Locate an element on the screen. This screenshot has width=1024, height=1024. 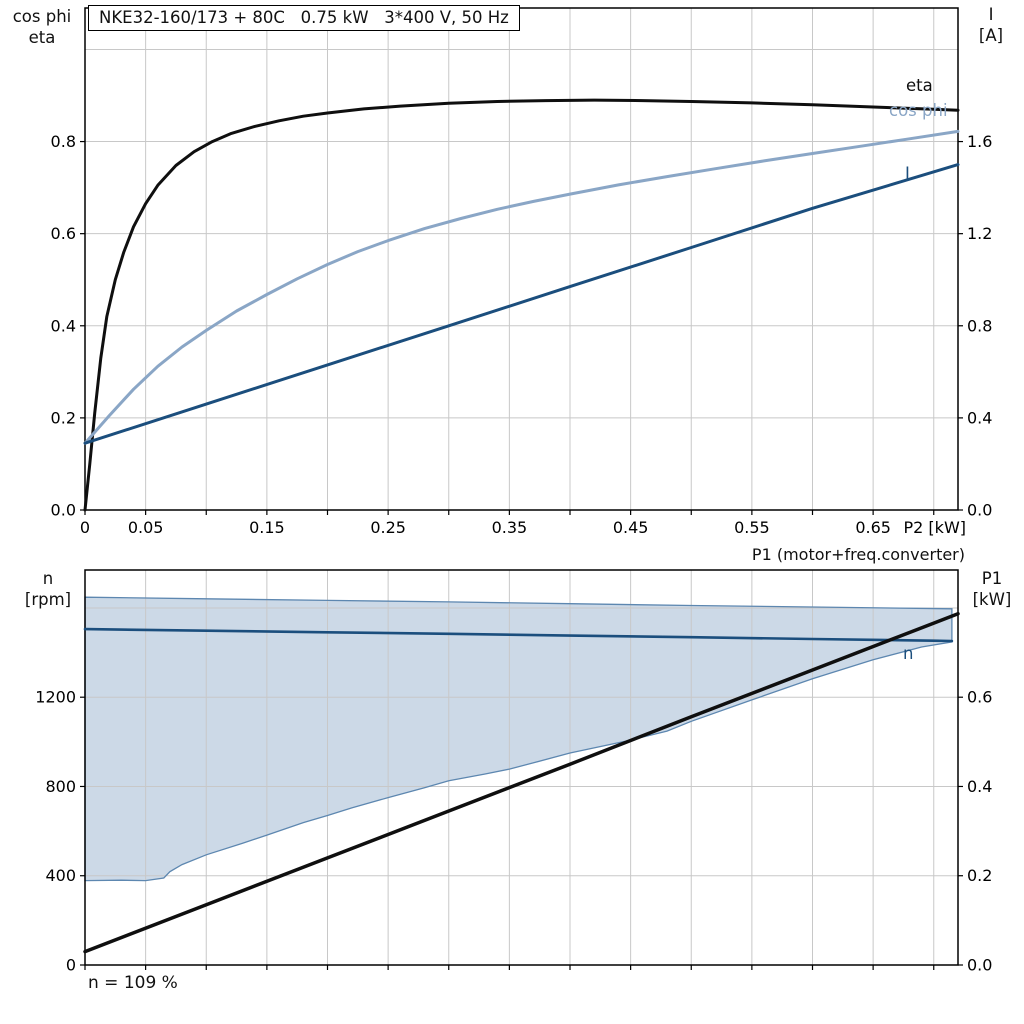
x-tick-label: 0.35 is located at coordinates (510, 527).